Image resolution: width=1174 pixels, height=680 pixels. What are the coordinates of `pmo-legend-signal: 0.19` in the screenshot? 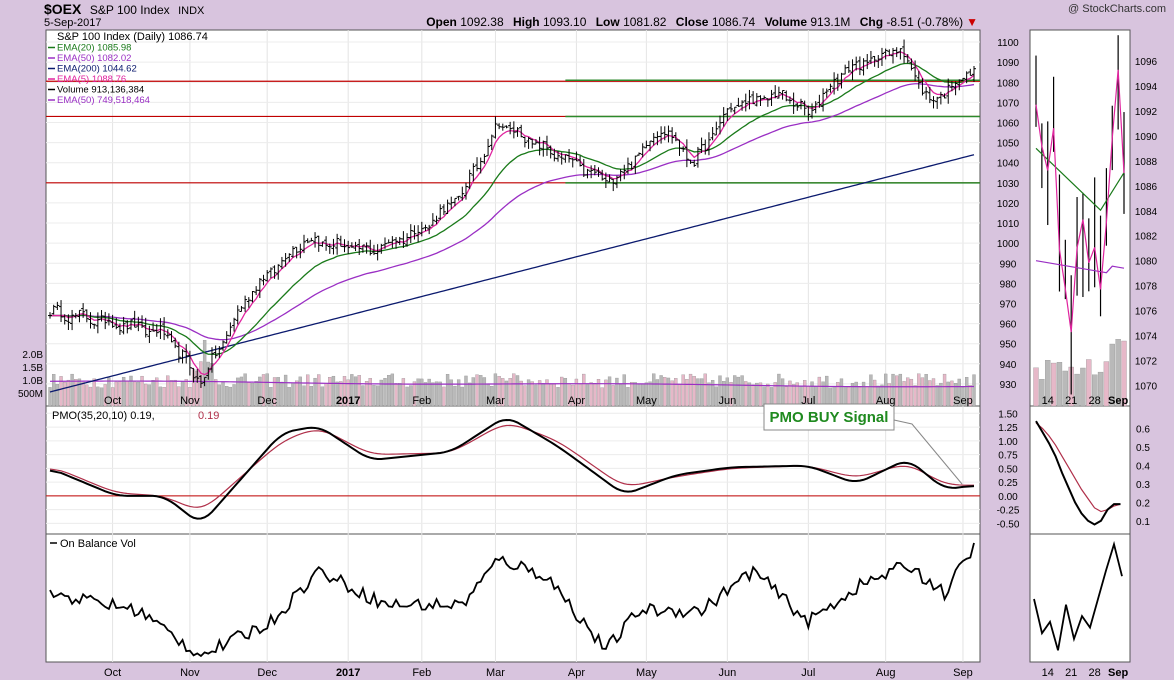 It's located at (208, 416).